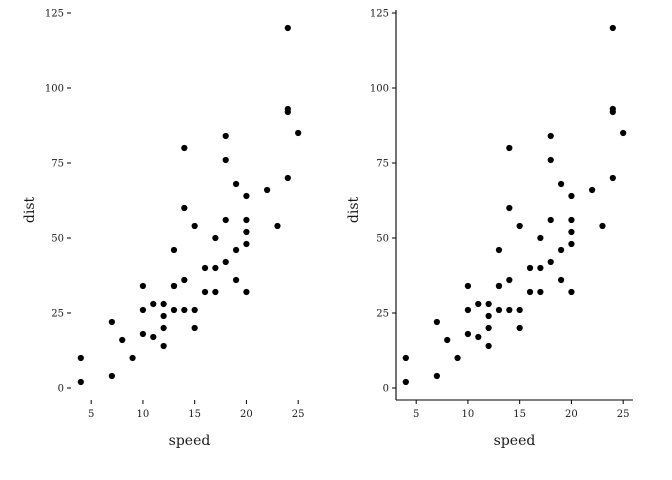 The image size is (672, 480). What do you see at coordinates (354, 210) in the screenshot?
I see `right-y-axis-title: dist` at bounding box center [354, 210].